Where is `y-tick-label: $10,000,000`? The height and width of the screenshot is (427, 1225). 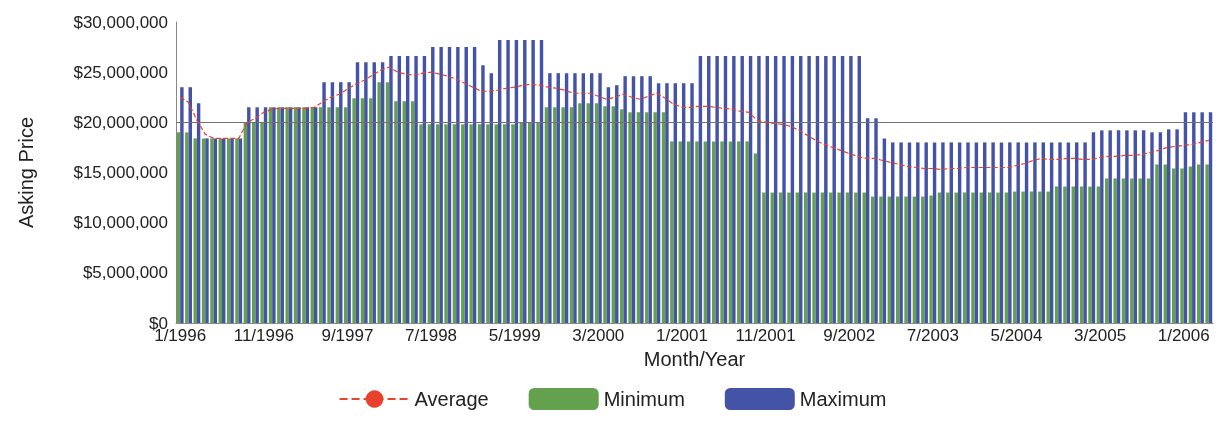 y-tick-label: $10,000,000 is located at coordinates (120, 223).